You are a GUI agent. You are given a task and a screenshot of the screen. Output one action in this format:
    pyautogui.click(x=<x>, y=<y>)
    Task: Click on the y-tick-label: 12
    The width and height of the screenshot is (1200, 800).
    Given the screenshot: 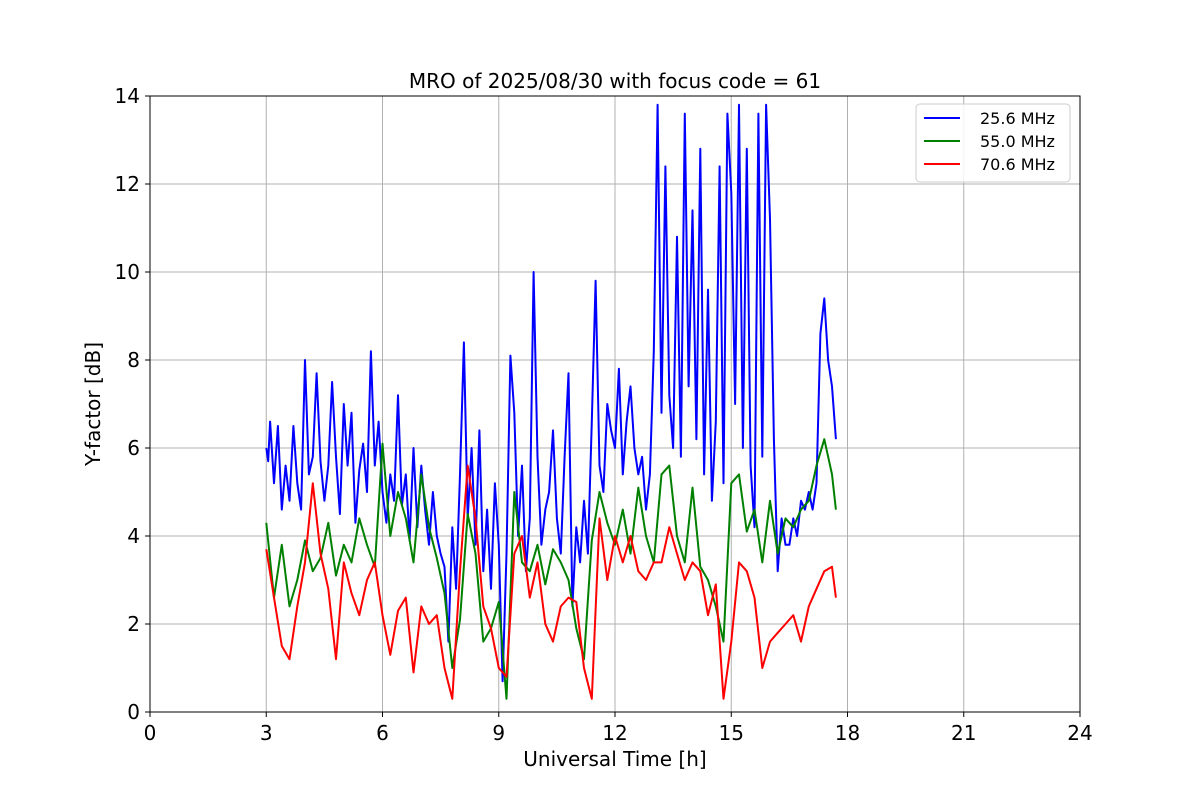 What is the action you would take?
    pyautogui.click(x=127, y=184)
    